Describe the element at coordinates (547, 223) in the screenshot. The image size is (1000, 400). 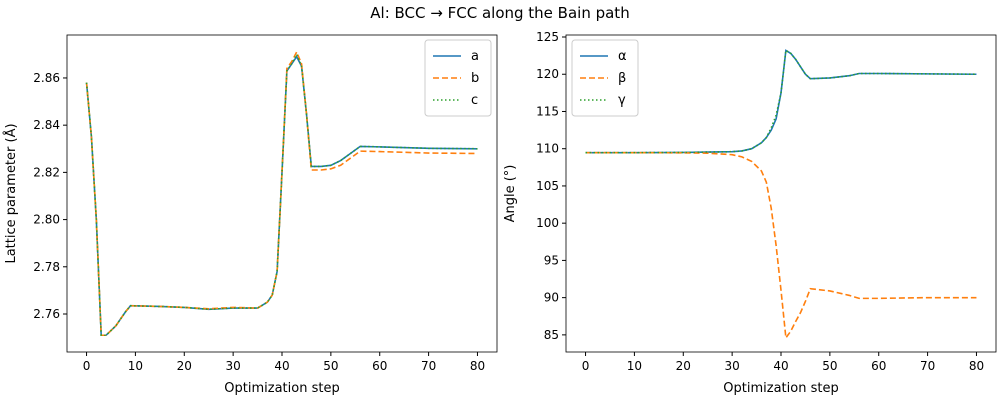
I see `y-tick-label: 100` at that location.